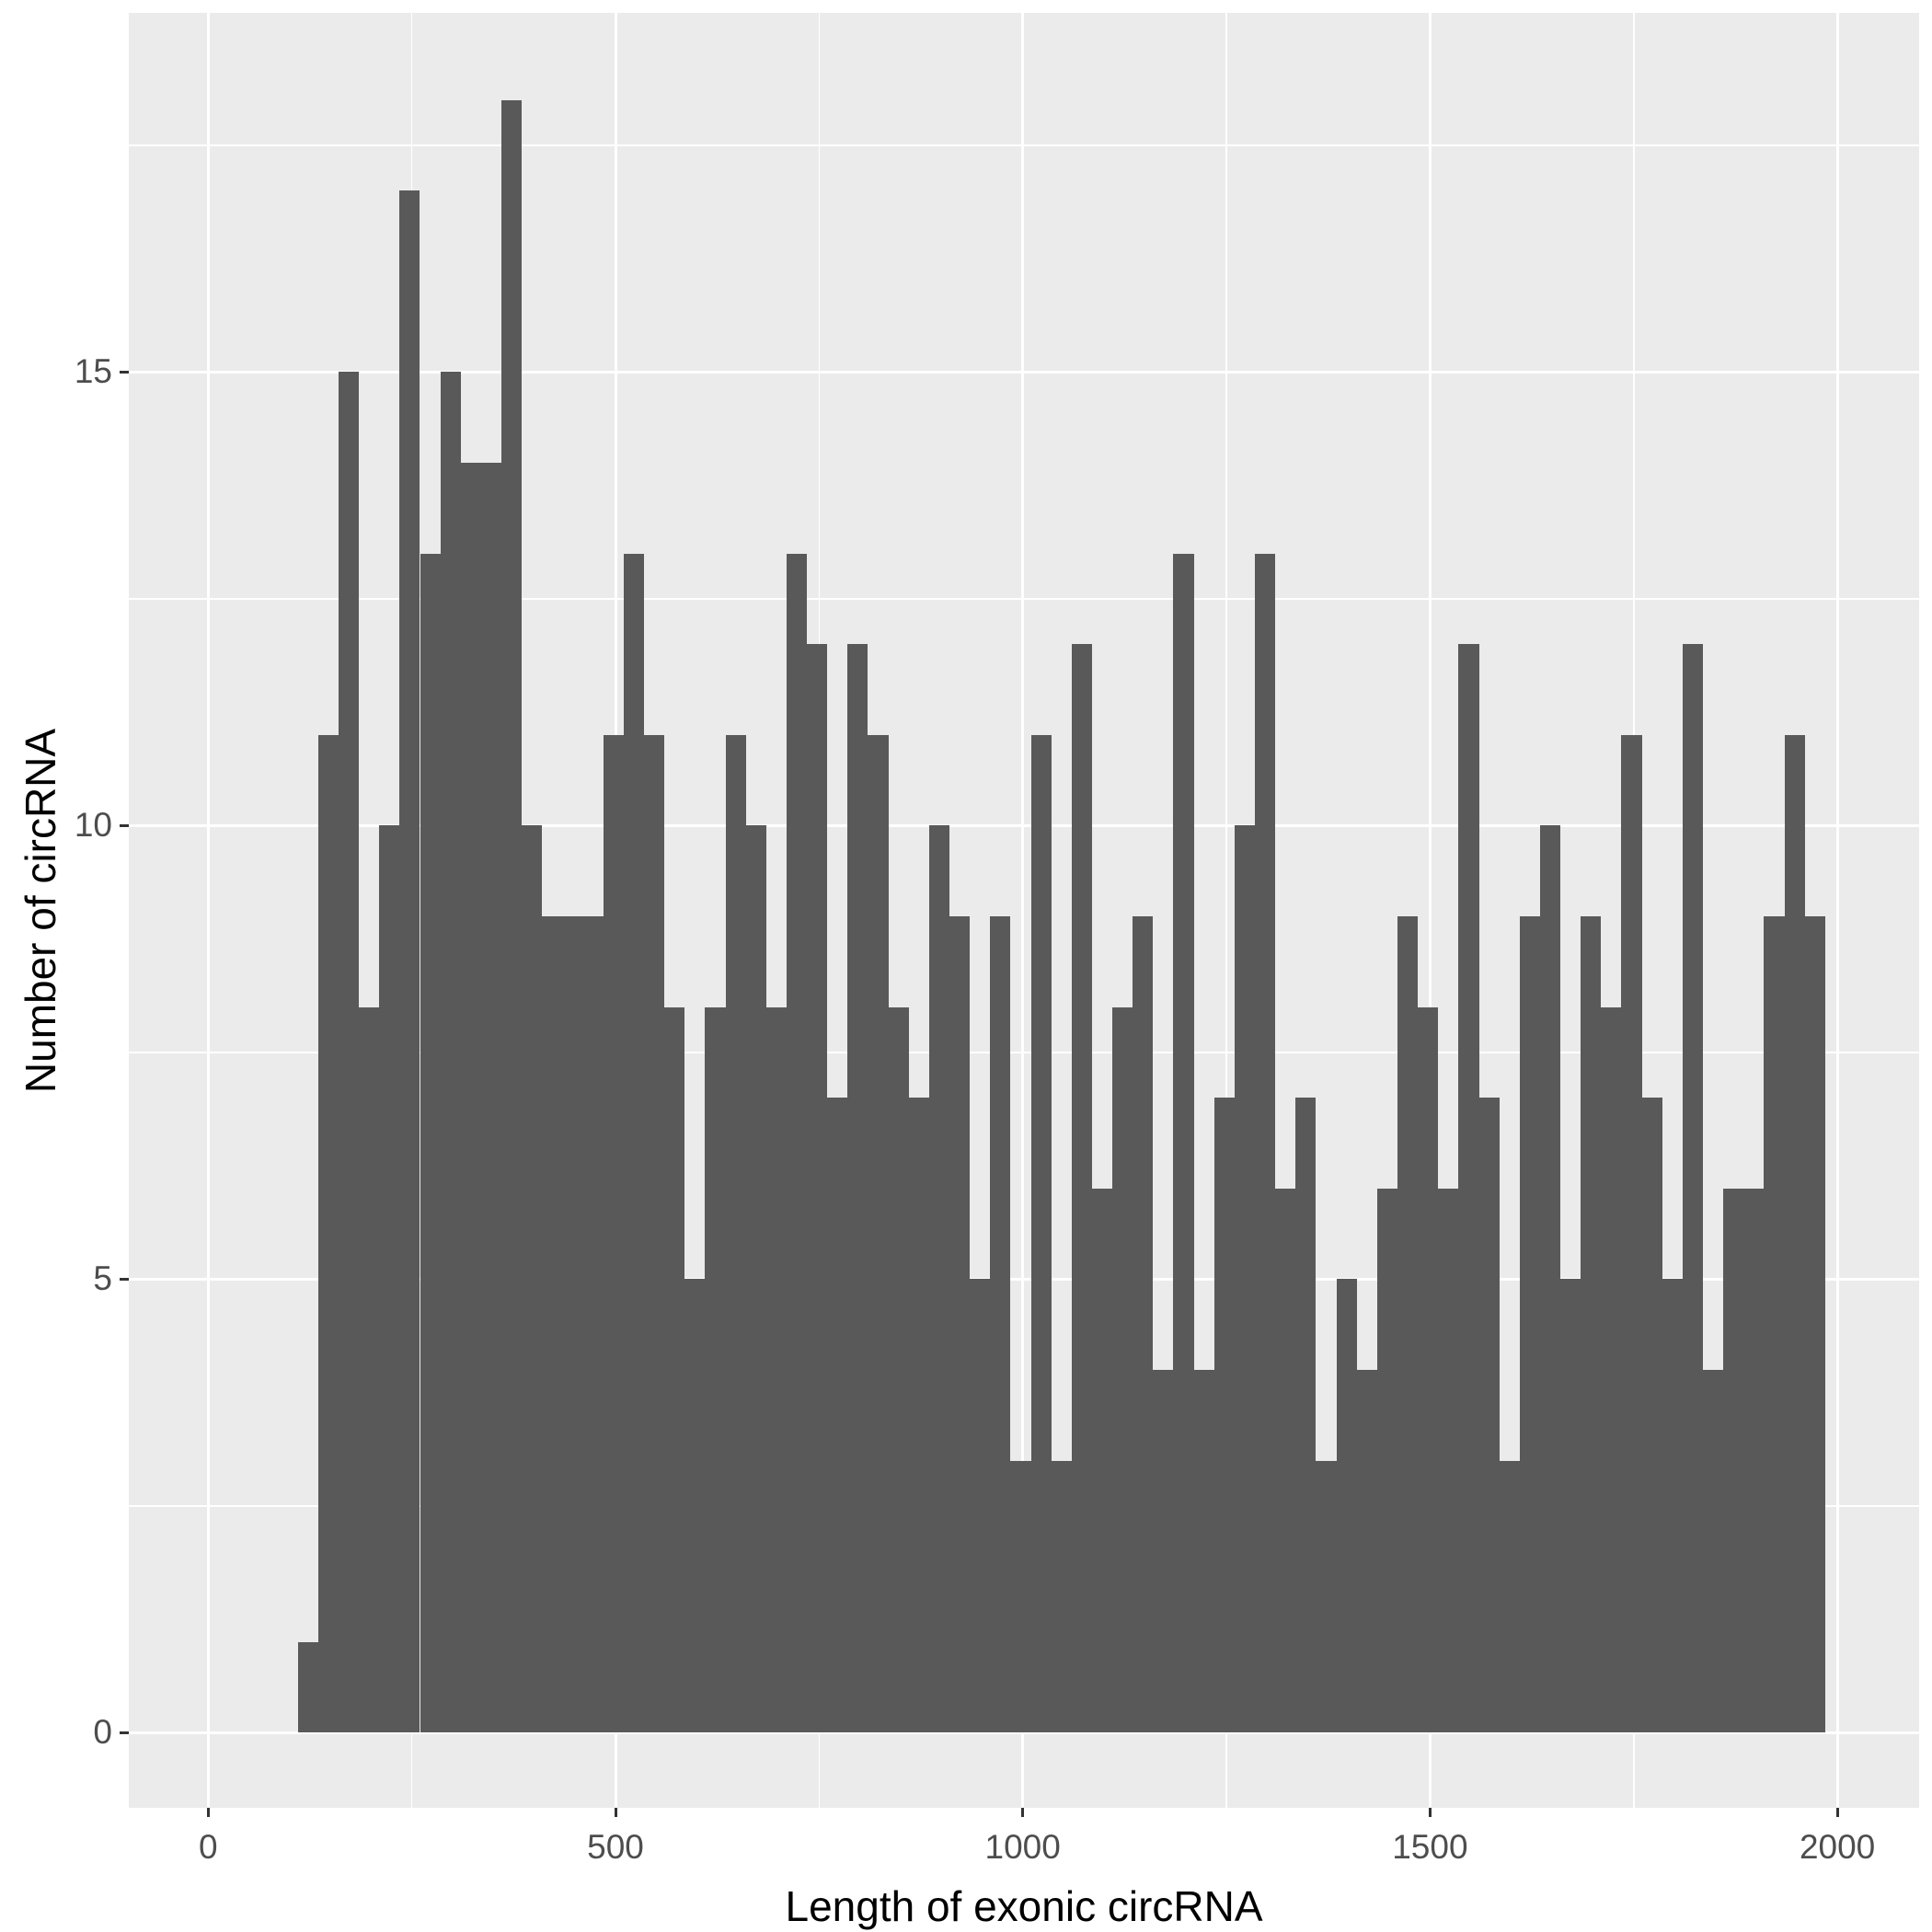 The width and height of the screenshot is (1932, 1932). What do you see at coordinates (1024, 1906) in the screenshot?
I see `x-axis-title: Length of exonic circRNA` at bounding box center [1024, 1906].